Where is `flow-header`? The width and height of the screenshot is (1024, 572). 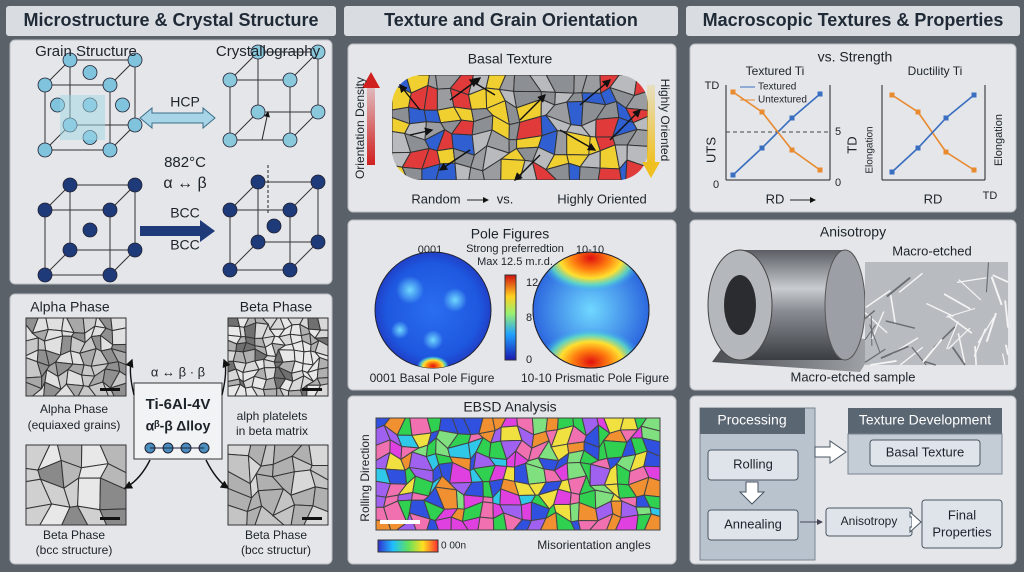
flow-header is located at coordinates (752, 421).